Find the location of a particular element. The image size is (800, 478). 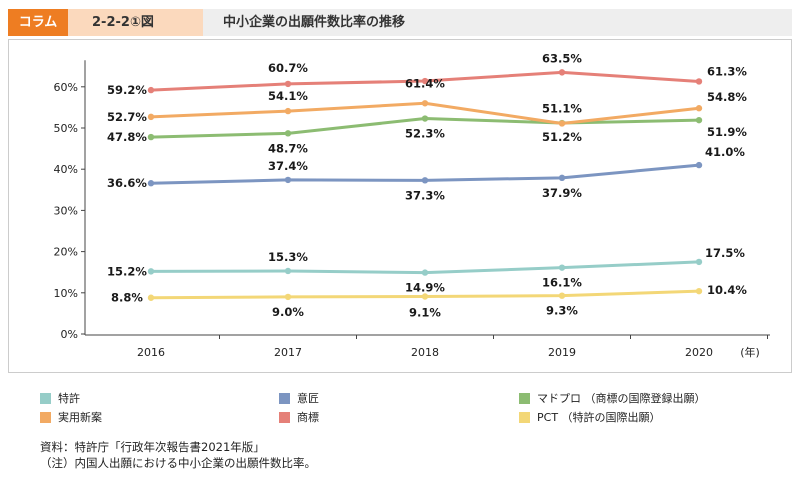

data-label-jitsuyo: 51.1% is located at coordinates (562, 108).